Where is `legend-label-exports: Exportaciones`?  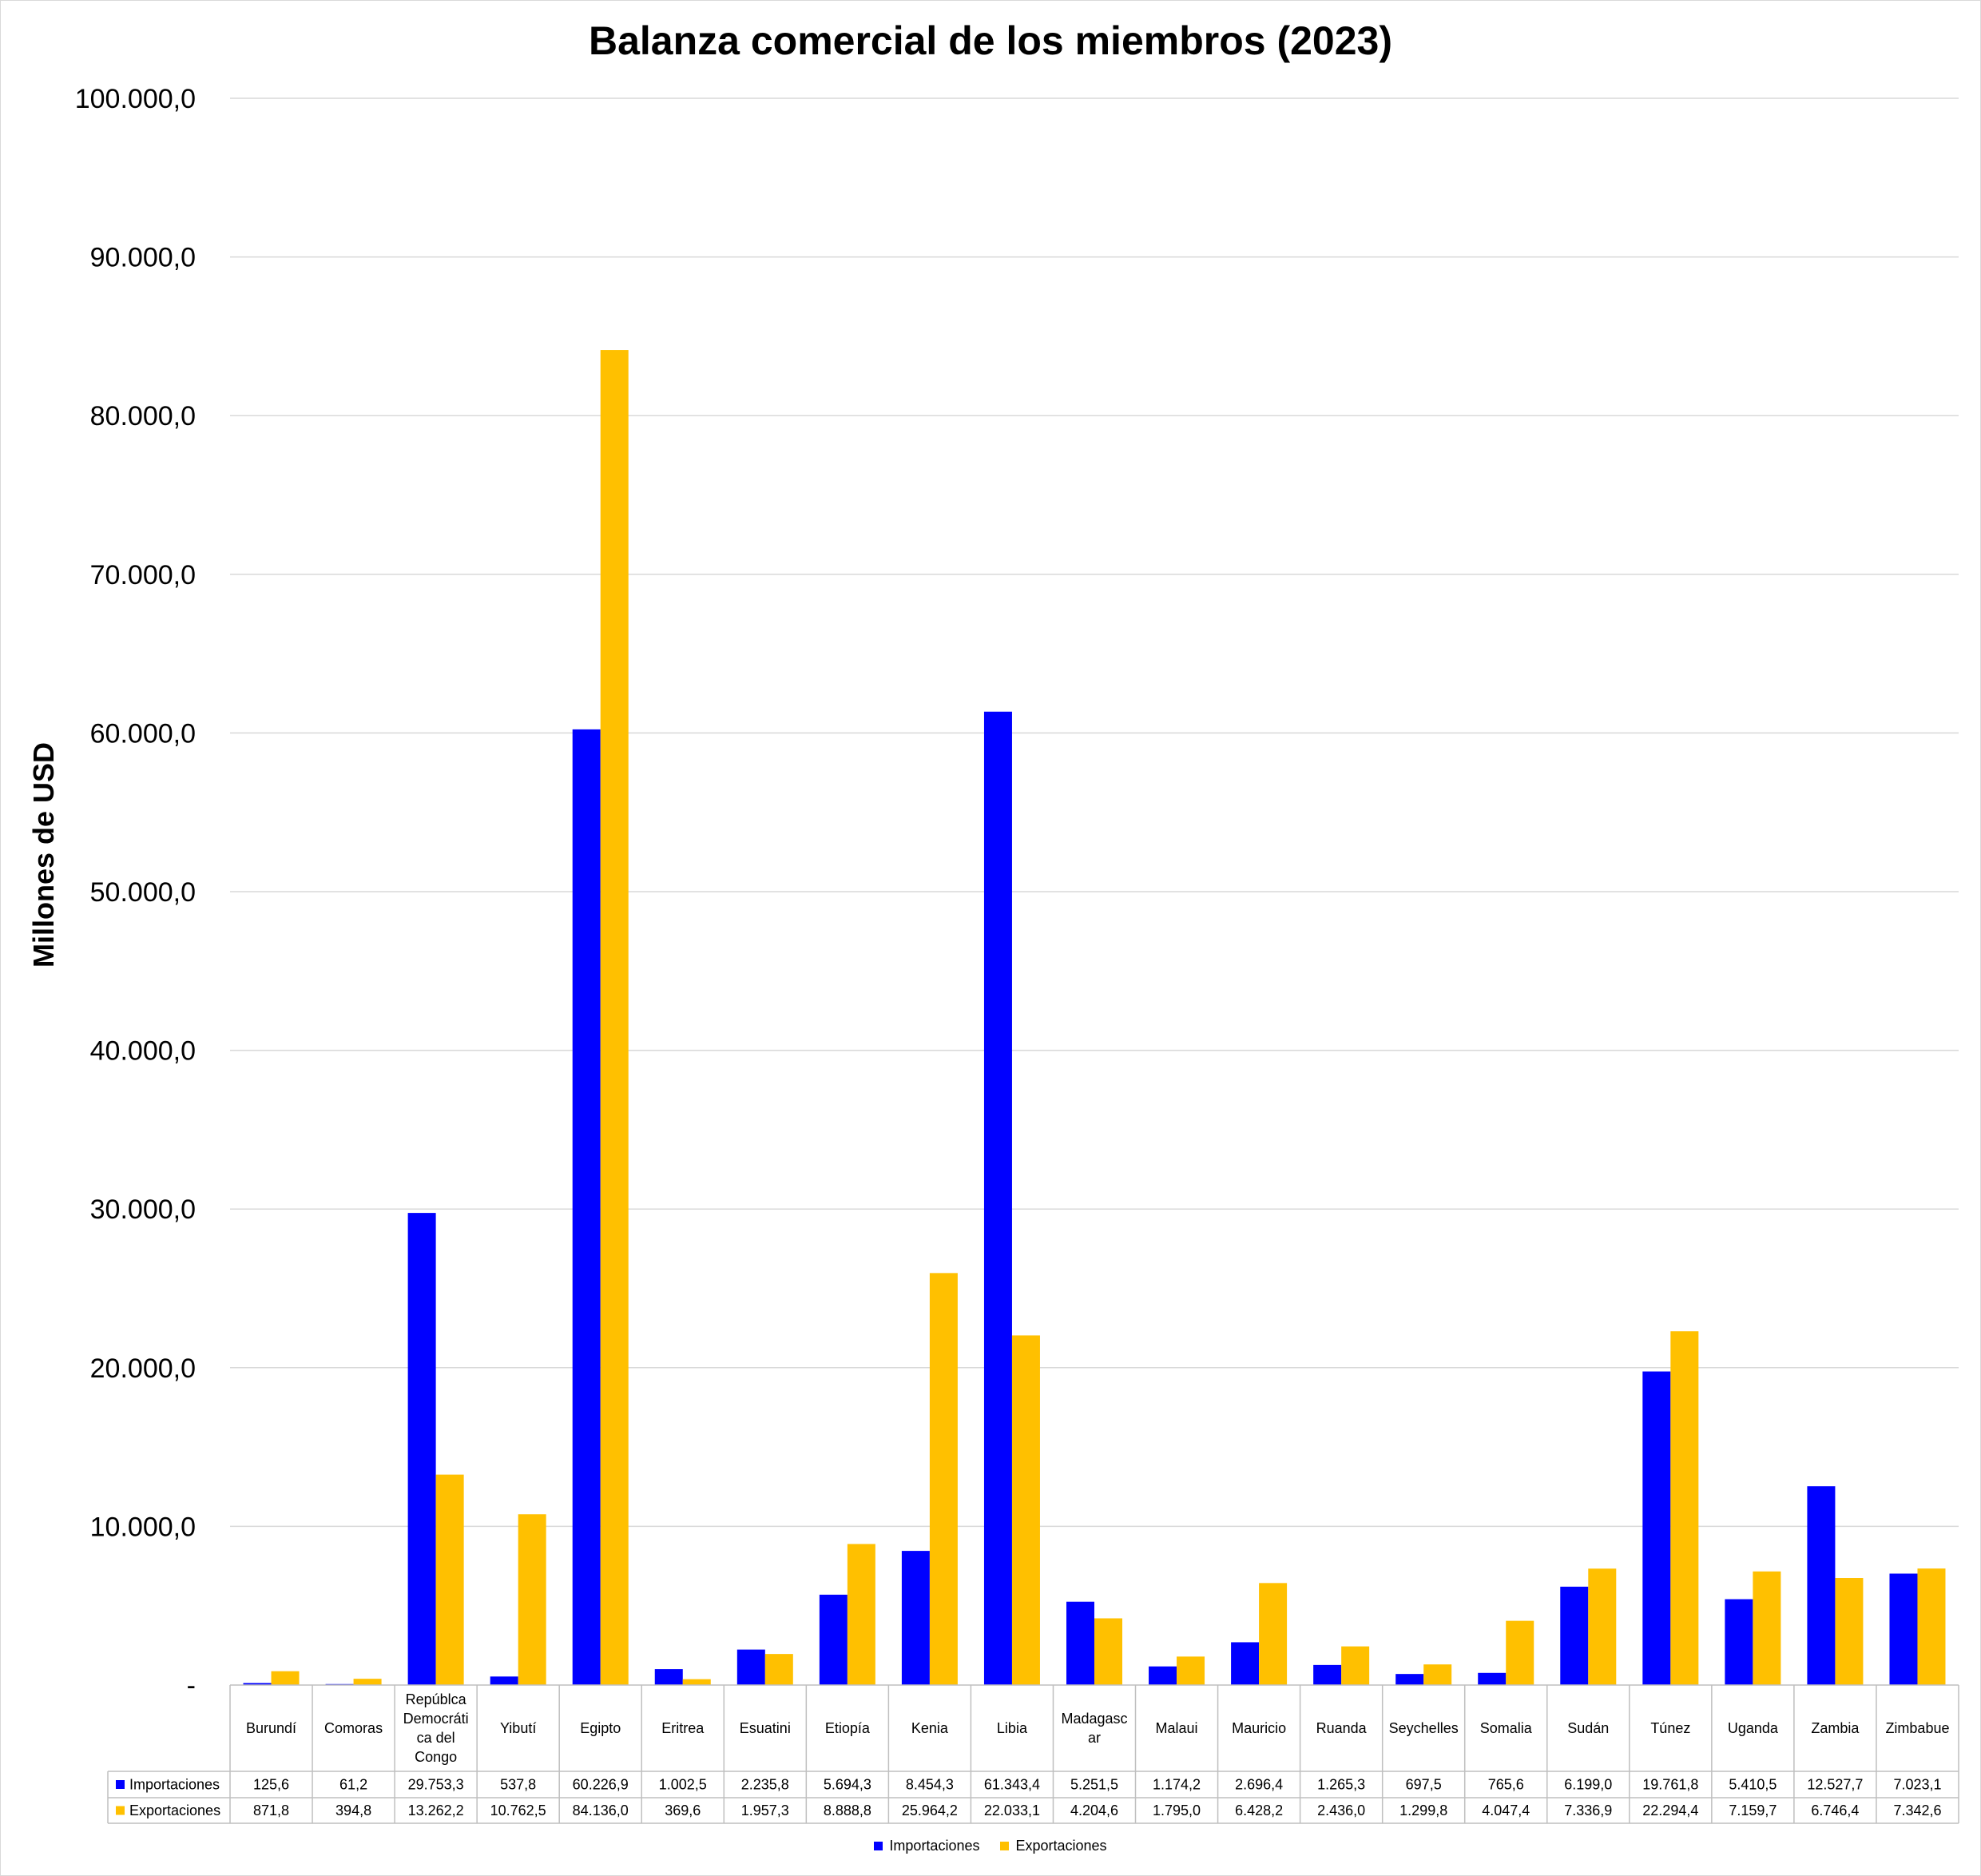 legend-label-exports: Exportaciones is located at coordinates (1061, 1846).